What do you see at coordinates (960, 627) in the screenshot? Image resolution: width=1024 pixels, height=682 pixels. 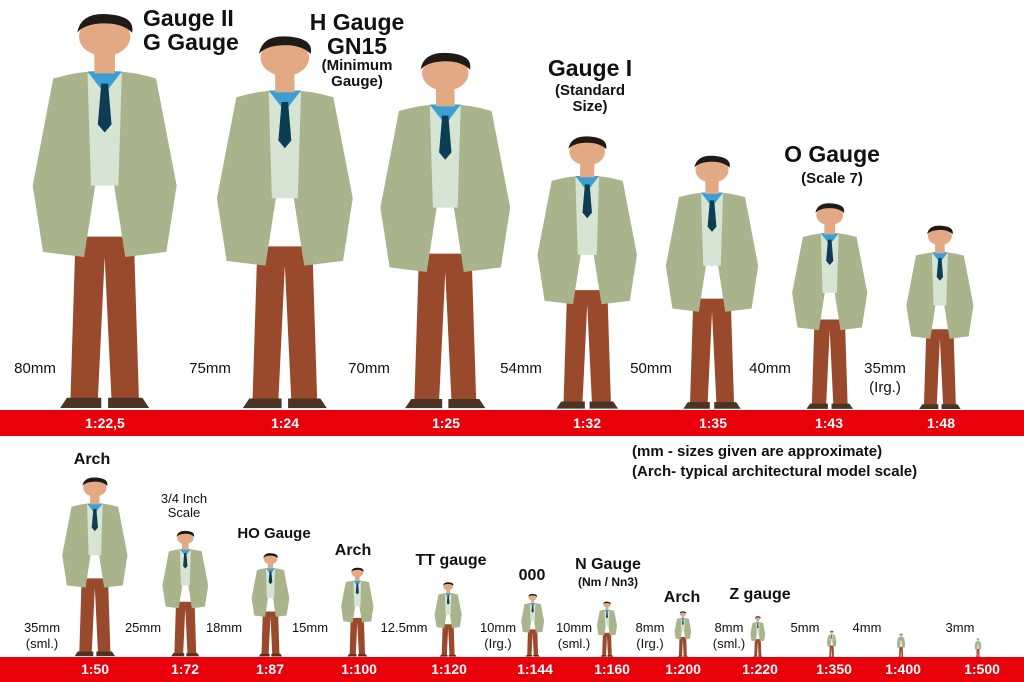 I see `size-label: 3mm` at bounding box center [960, 627].